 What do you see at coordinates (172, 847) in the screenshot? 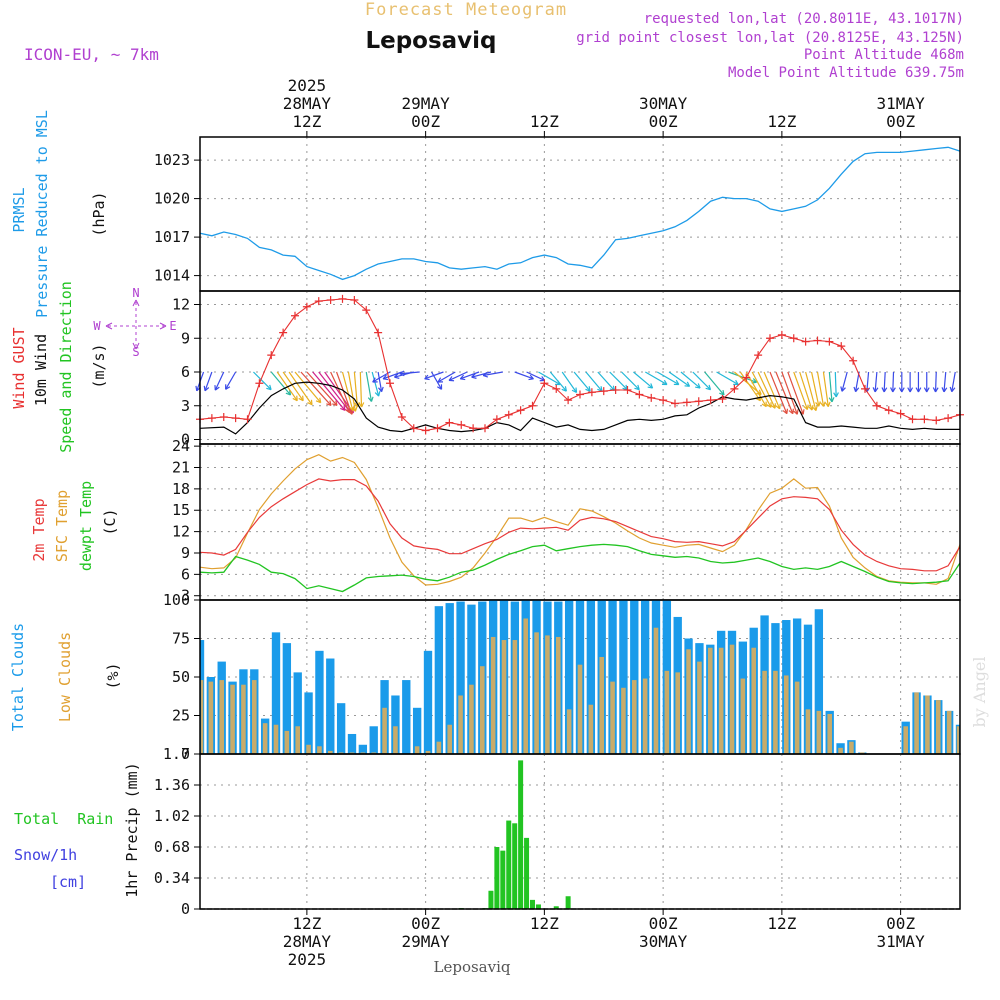
I see `y-tick-label: 0.68` at bounding box center [172, 847].